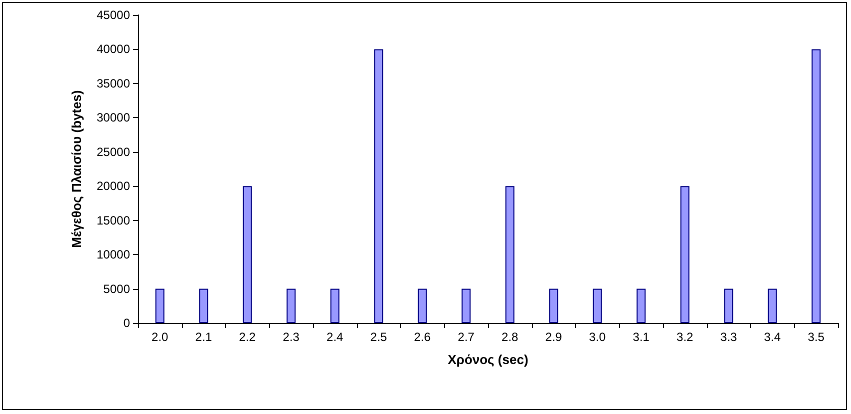 The width and height of the screenshot is (851, 414). What do you see at coordinates (510, 337) in the screenshot?
I see `x-tick-label: 2.8` at bounding box center [510, 337].